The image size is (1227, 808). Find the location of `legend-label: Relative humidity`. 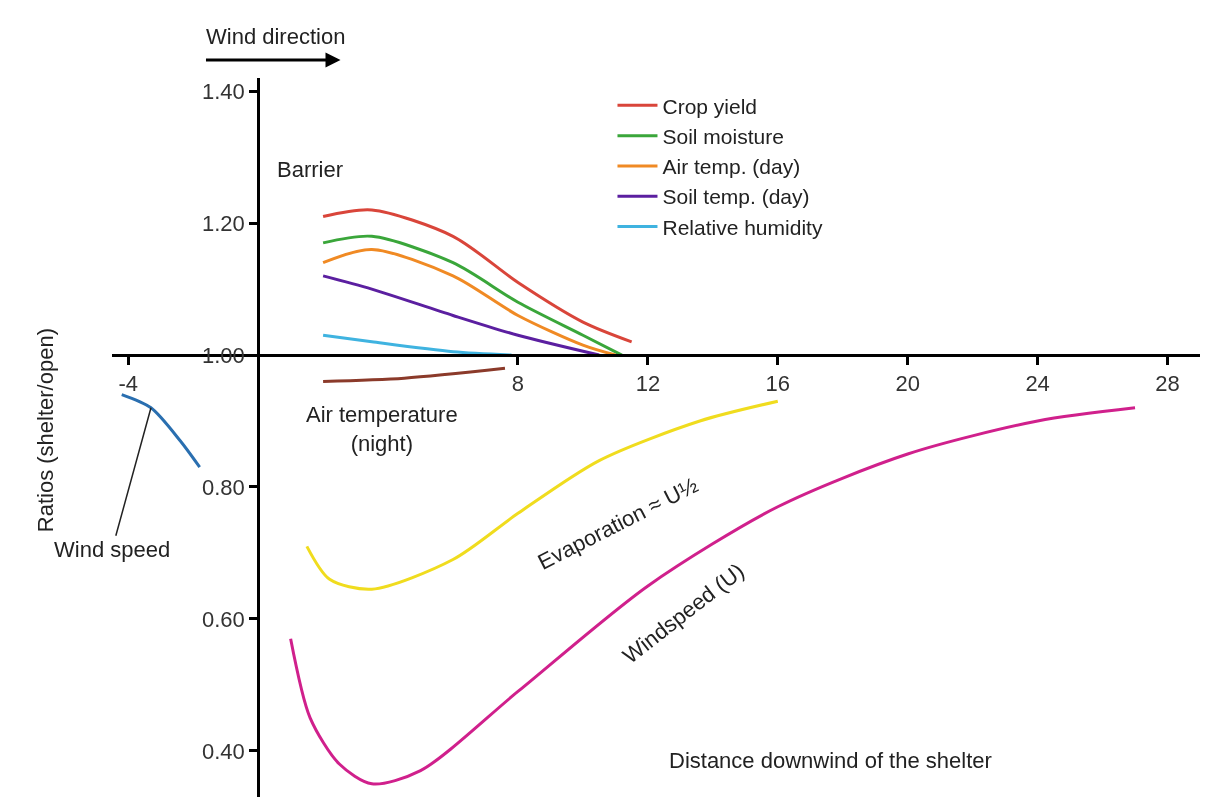

legend-label: Relative humidity is located at coordinates (742, 227).